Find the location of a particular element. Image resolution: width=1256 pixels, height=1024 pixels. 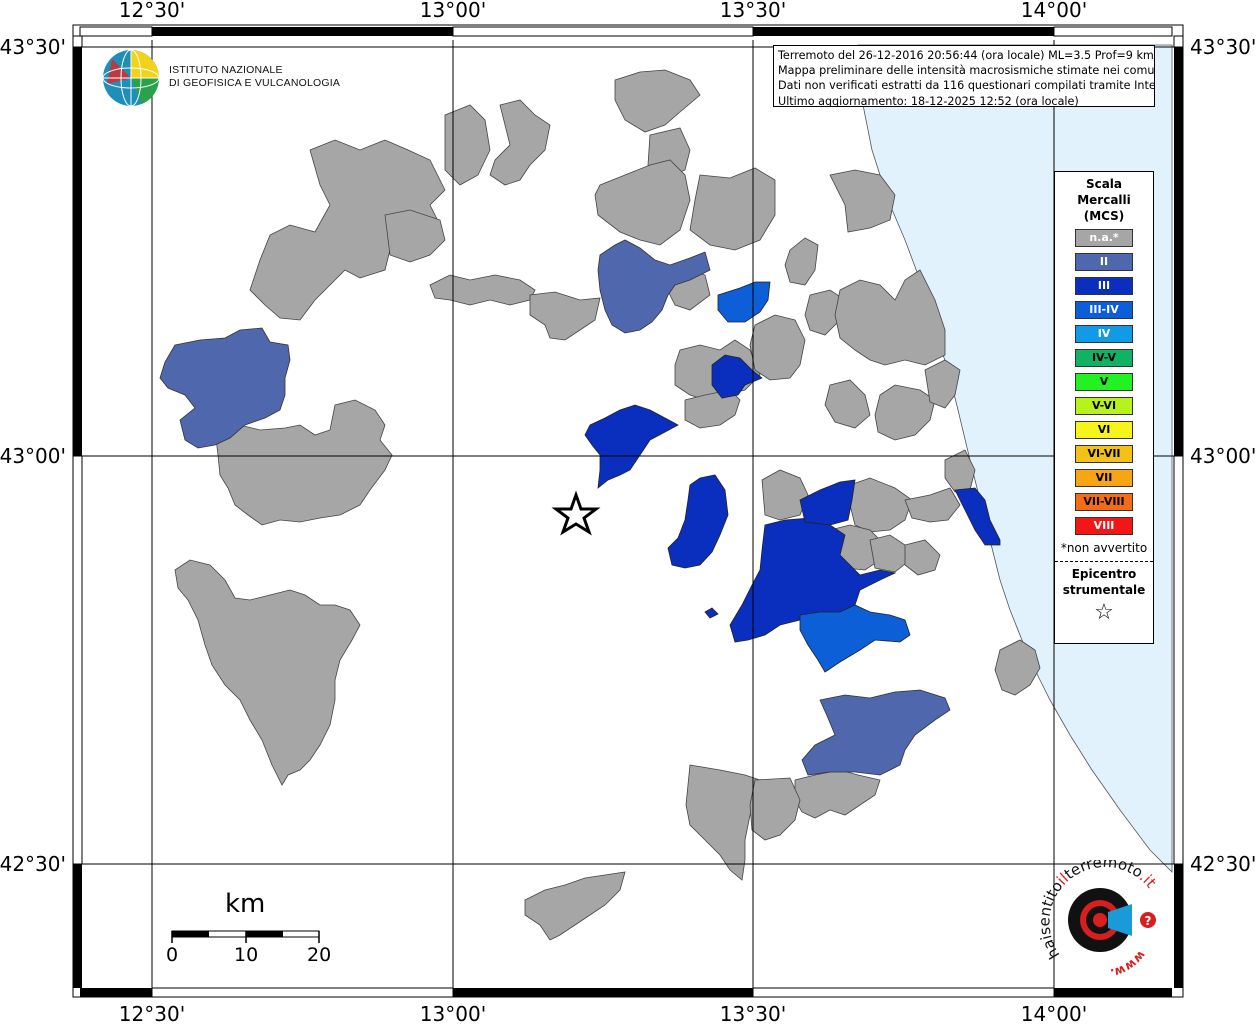

lat-label-left: 43°30' is located at coordinates (33, 47).